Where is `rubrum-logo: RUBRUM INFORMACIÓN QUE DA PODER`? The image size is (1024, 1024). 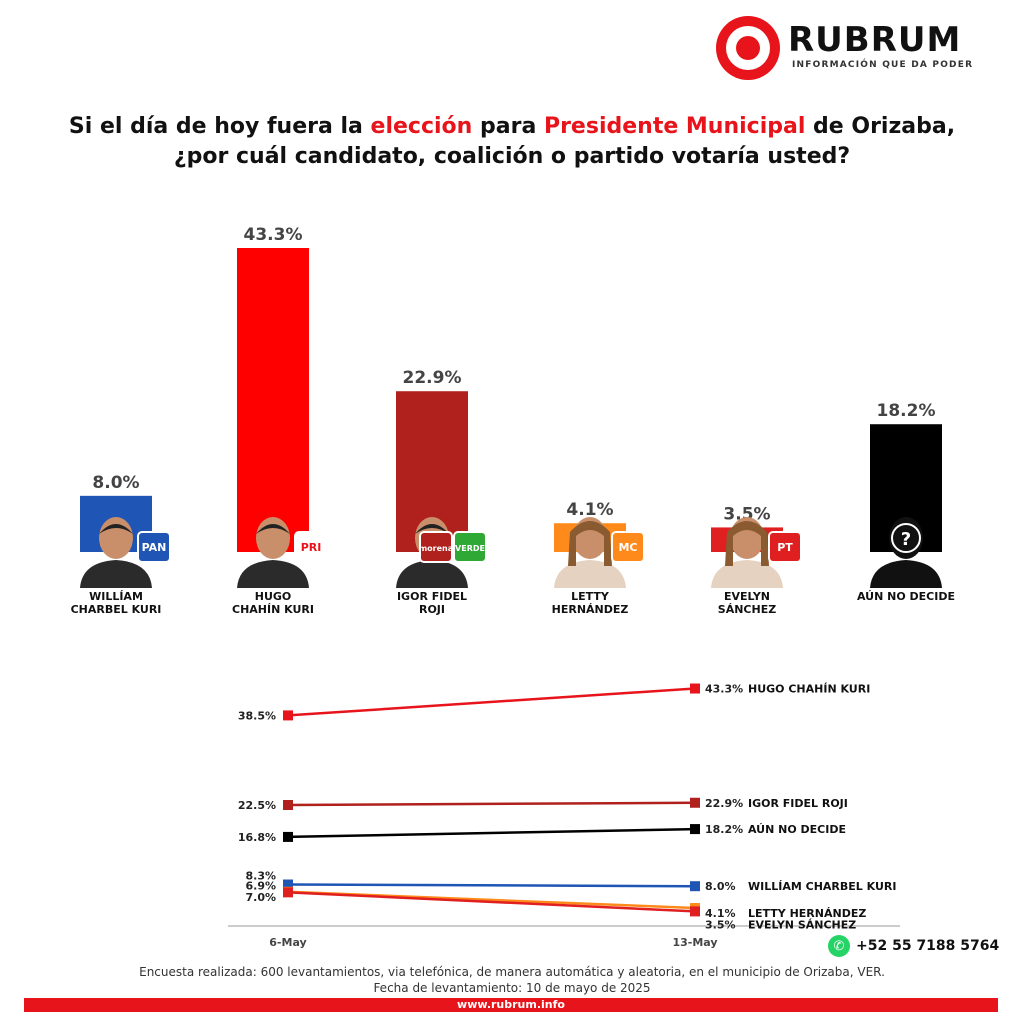
rubrum-logo: RUBRUM INFORMACIÓN QUE DA PODER is located at coordinates (856, 47).